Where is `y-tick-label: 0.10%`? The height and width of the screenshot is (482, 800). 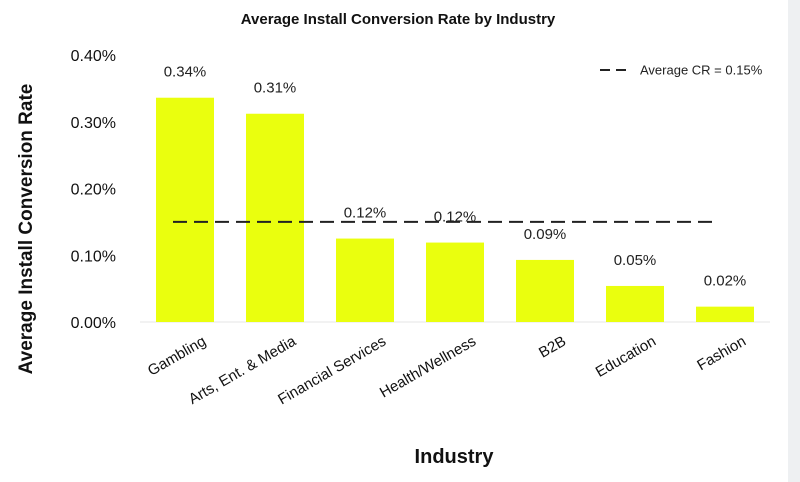
y-tick-label: 0.10% is located at coordinates (93, 256).